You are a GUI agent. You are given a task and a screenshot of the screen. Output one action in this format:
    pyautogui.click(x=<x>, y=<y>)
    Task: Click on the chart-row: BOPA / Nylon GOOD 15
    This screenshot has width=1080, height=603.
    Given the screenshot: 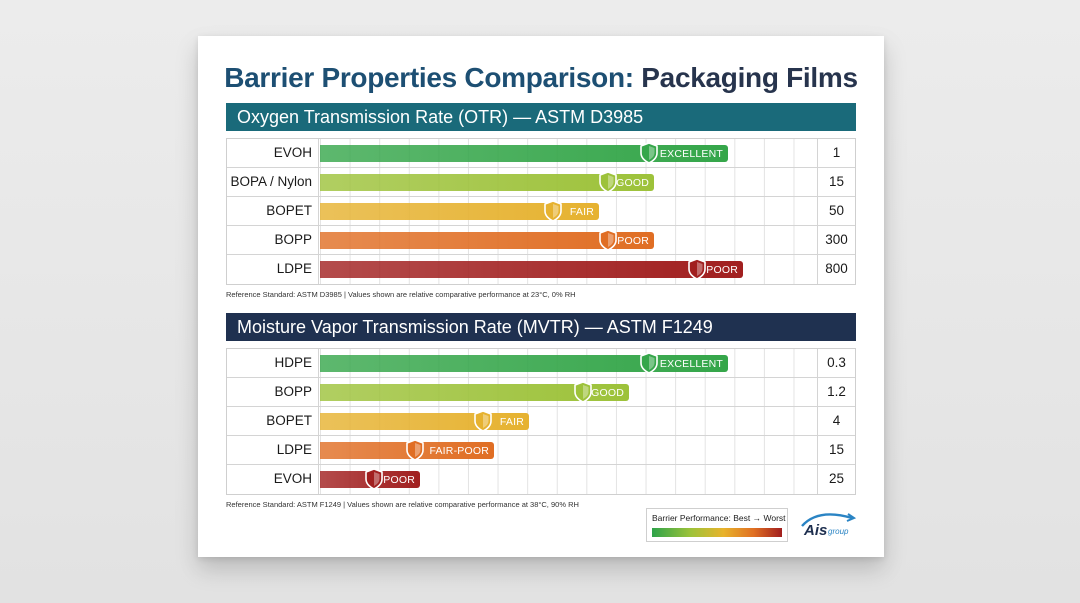 What is the action you would take?
    pyautogui.click(x=541, y=182)
    